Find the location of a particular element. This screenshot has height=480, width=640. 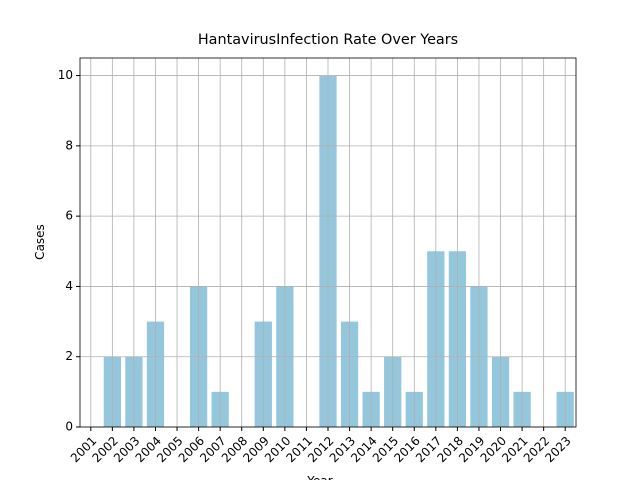

y-tick-label: 4 is located at coordinates (69, 286).